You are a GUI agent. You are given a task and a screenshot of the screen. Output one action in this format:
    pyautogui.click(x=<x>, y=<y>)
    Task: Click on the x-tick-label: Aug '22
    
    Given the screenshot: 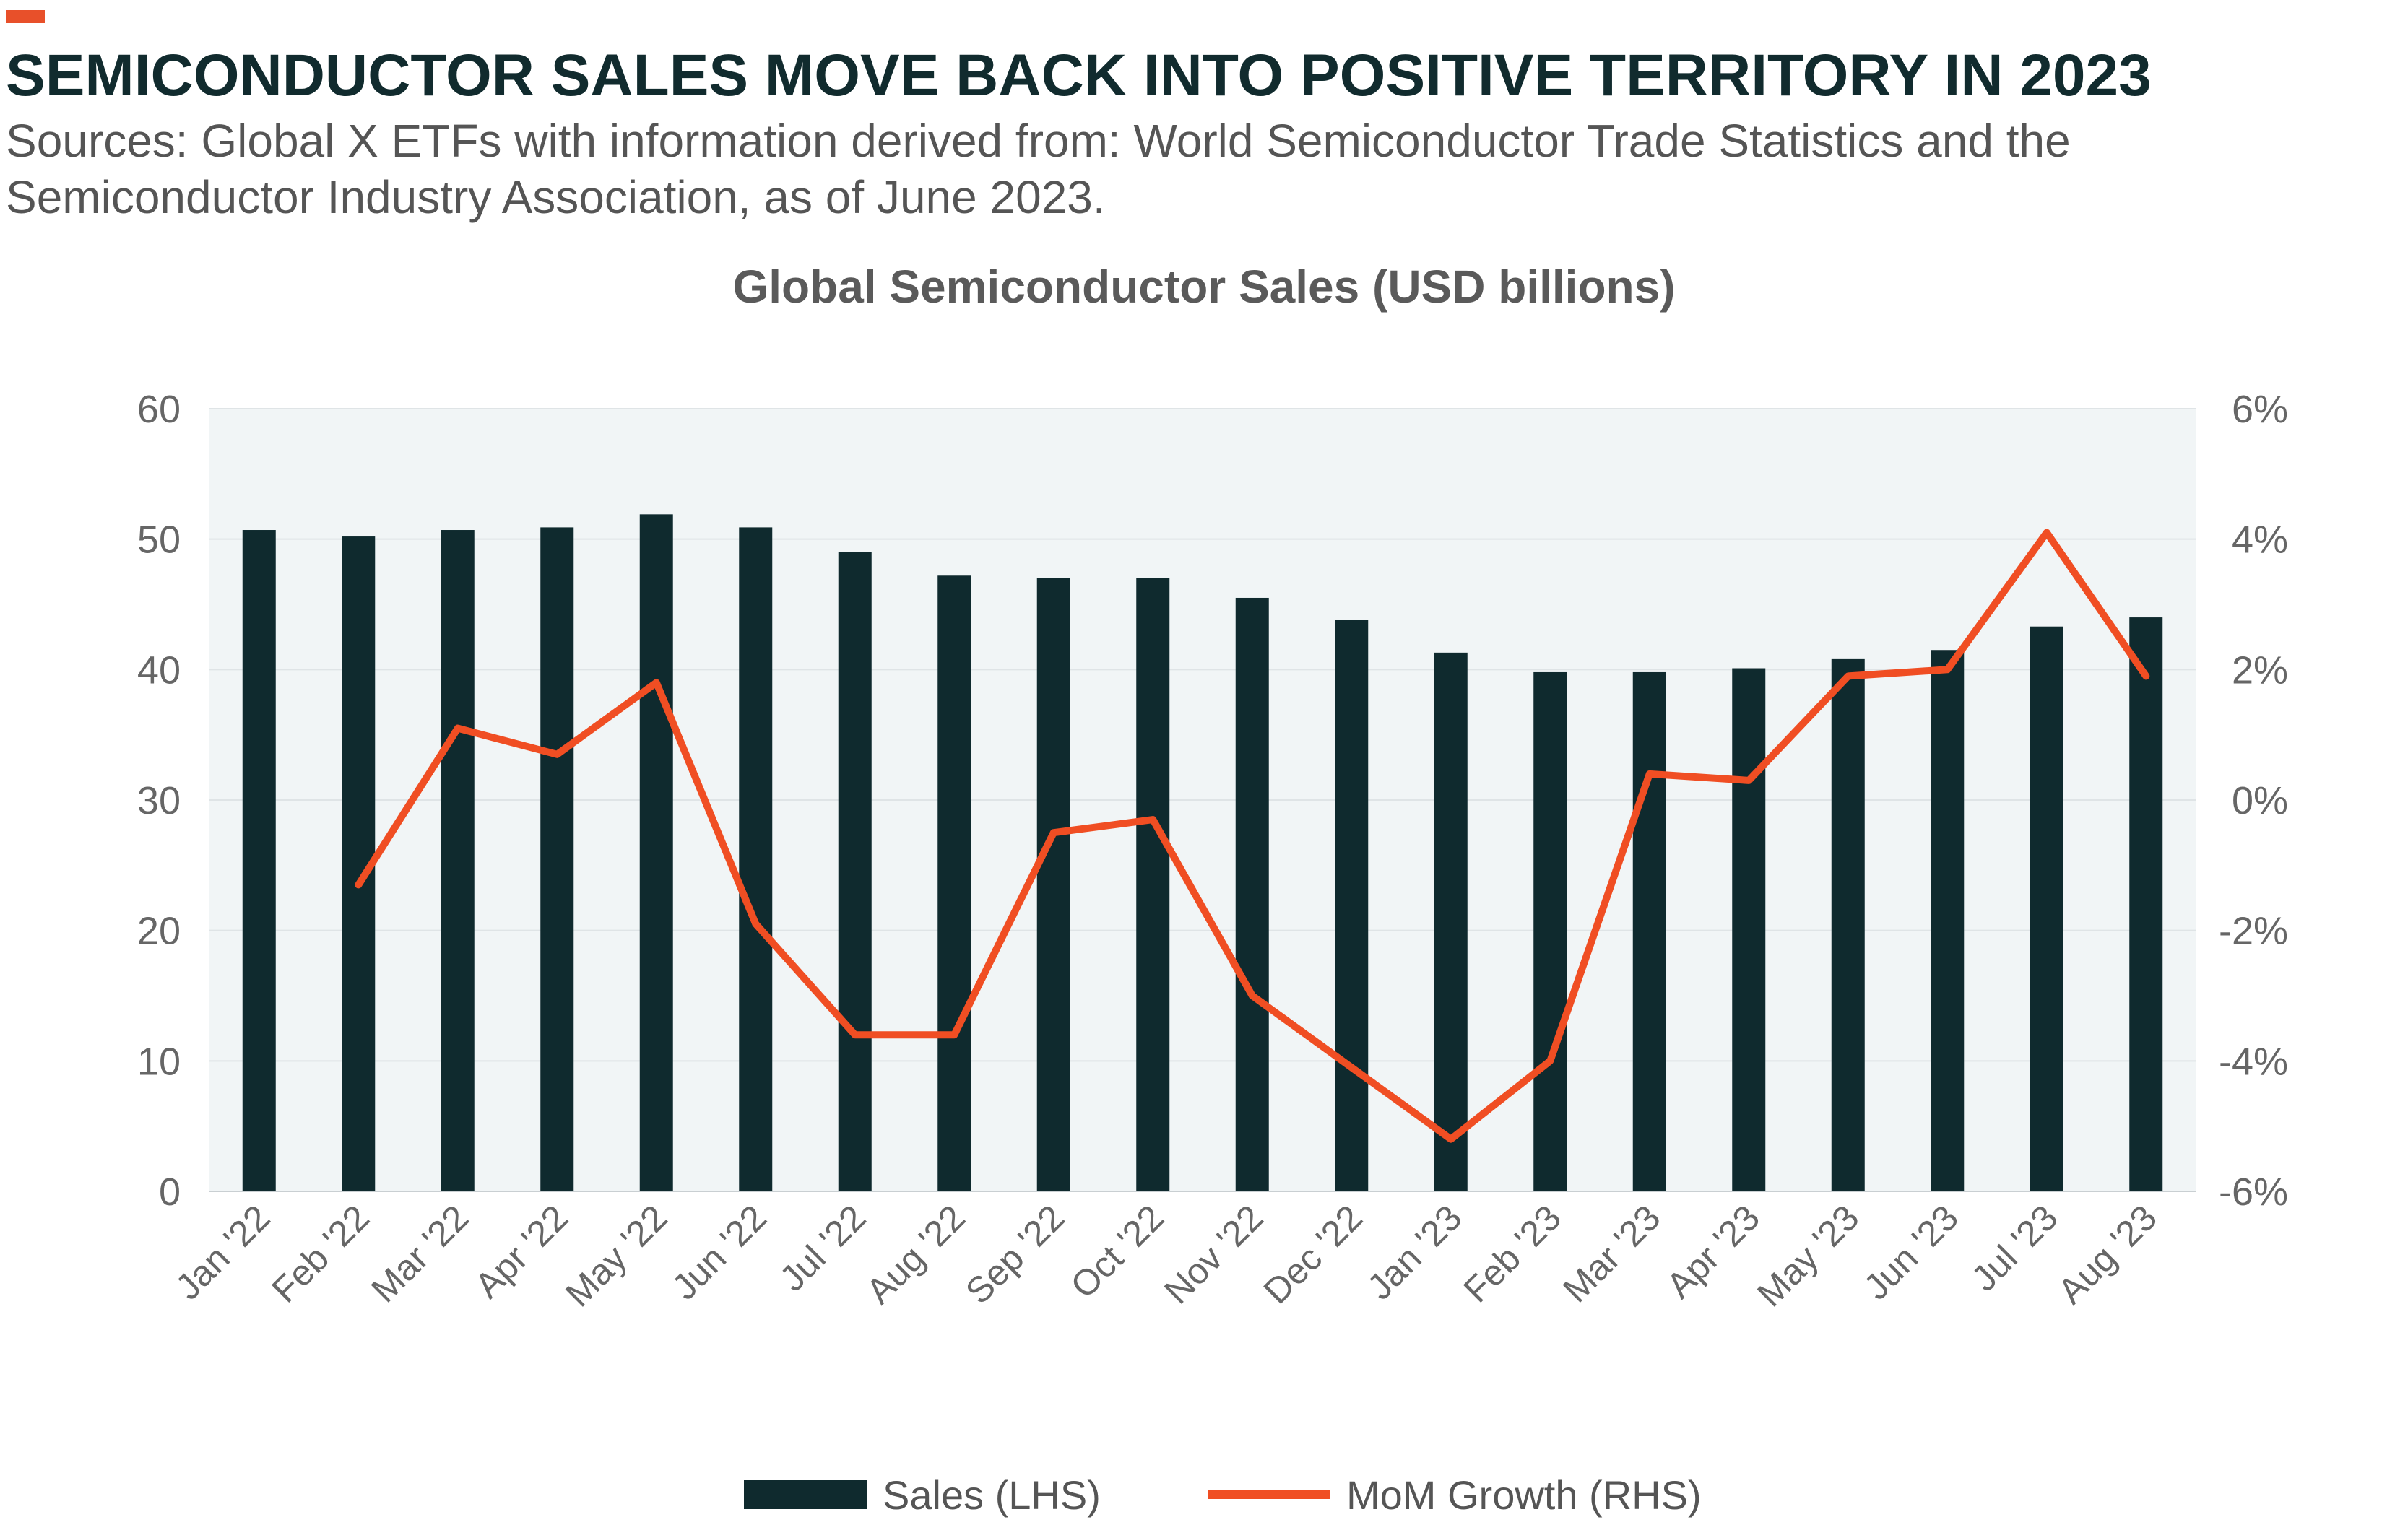 What is the action you would take?
    pyautogui.click(x=916, y=1254)
    